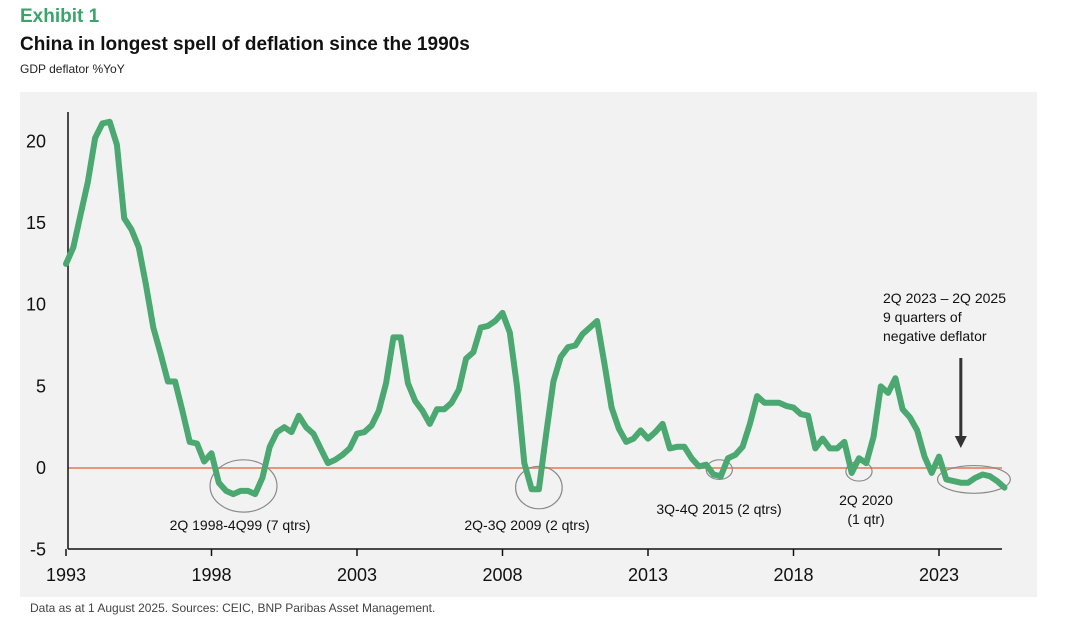 This screenshot has width=1084, height=633. Describe the element at coordinates (36, 345) in the screenshot. I see `y-axis-ticks: -5 0 5 10 15 20` at that location.